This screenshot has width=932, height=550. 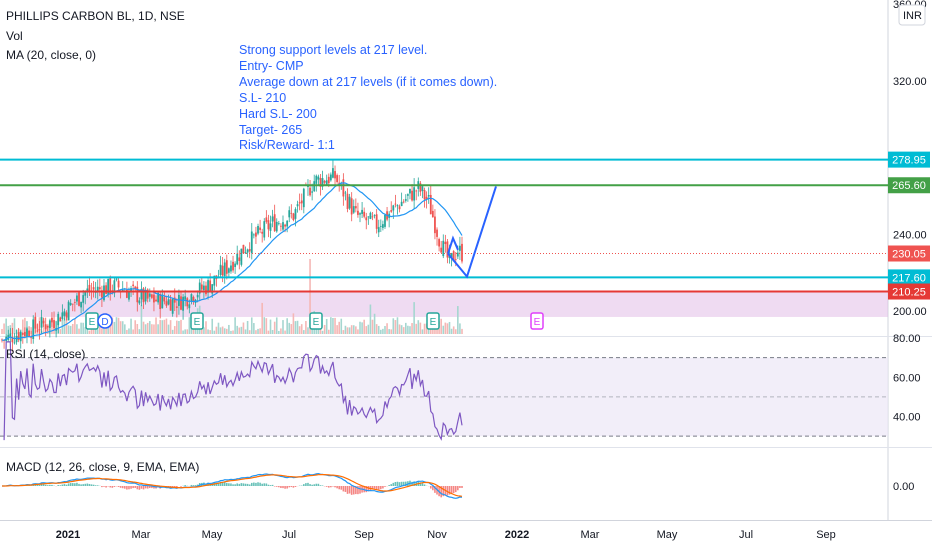 I want to click on currency-badge, so click(x=912, y=15).